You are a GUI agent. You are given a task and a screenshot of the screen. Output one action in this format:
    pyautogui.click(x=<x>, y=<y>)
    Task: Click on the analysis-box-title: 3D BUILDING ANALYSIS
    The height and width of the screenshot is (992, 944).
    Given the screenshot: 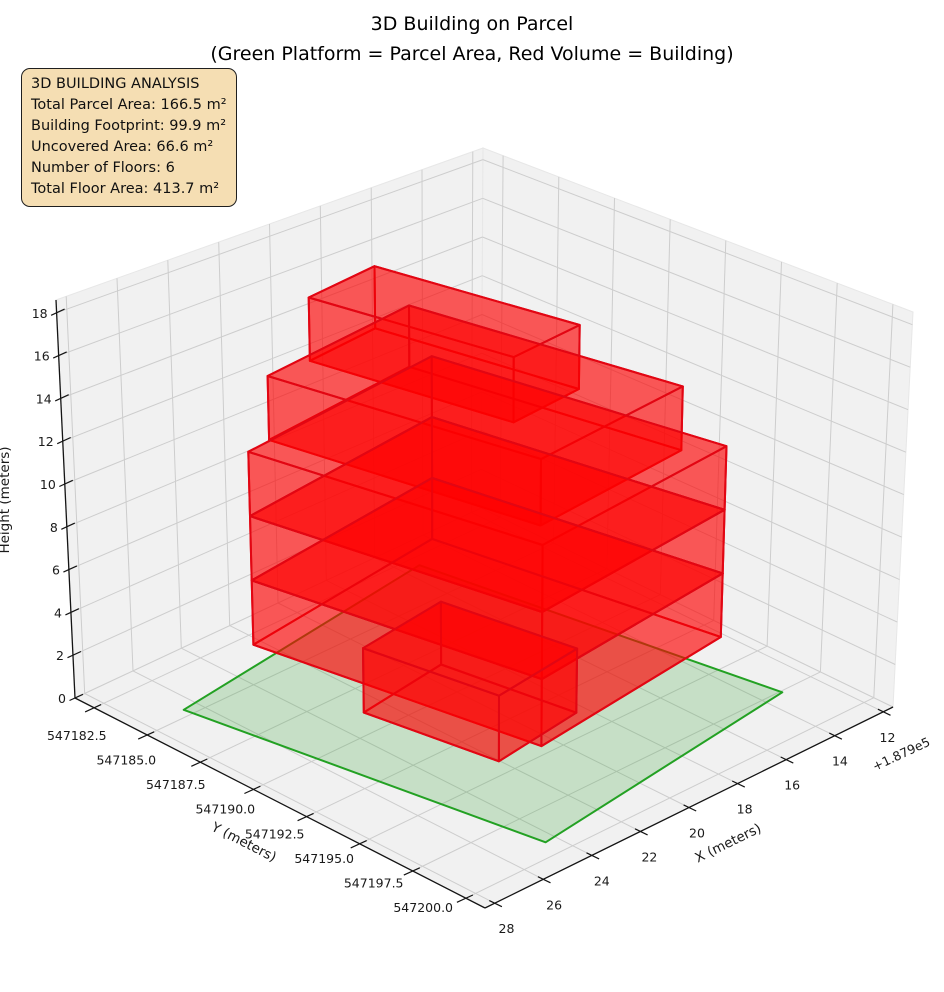 What is the action you would take?
    pyautogui.click(x=115, y=84)
    